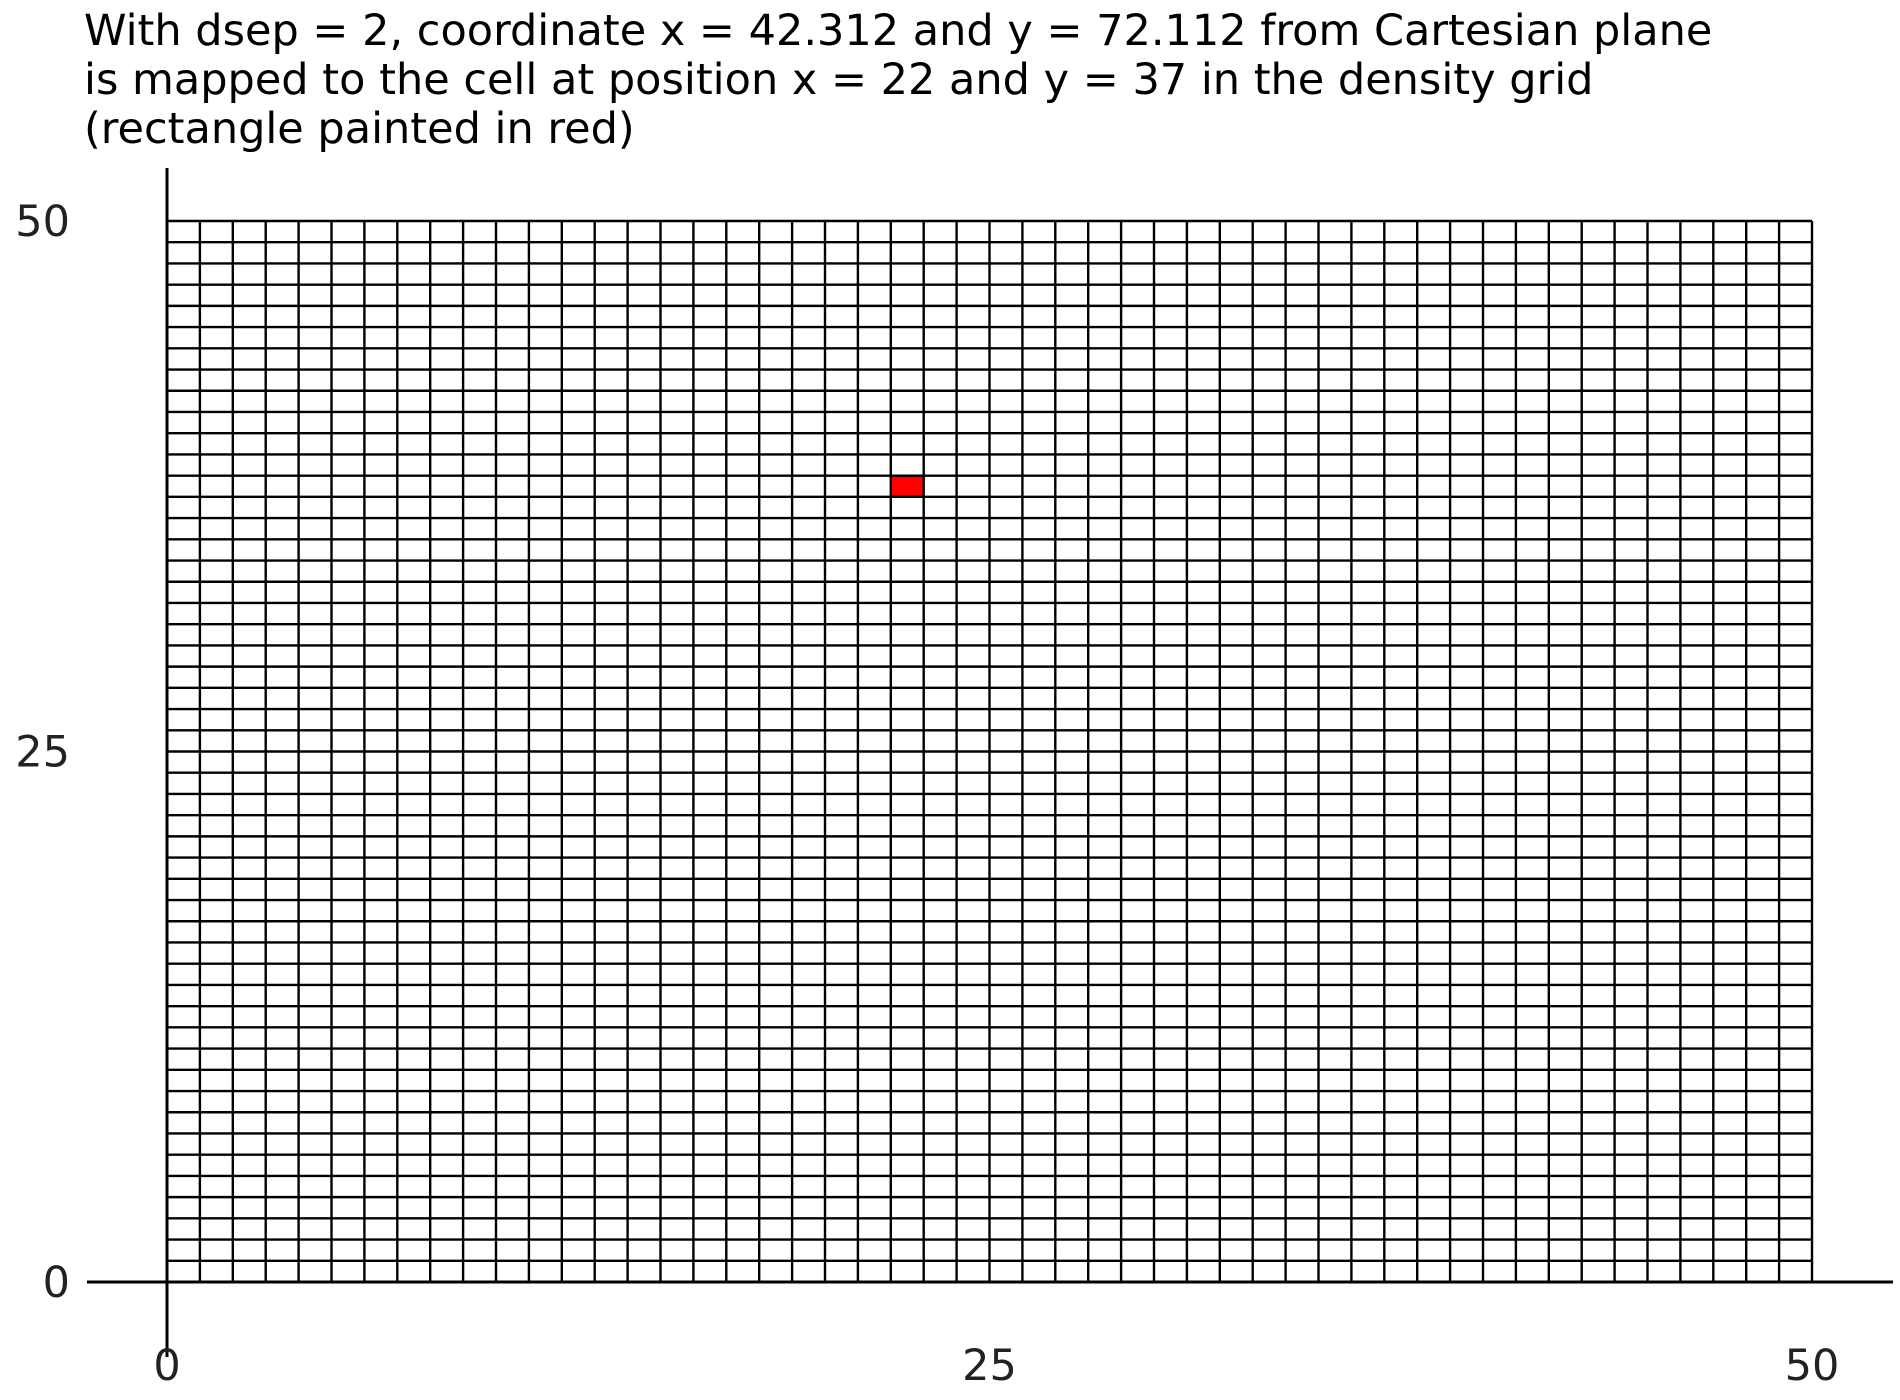  What do you see at coordinates (166, 1366) in the screenshot?
I see `x-tick-label: 0` at bounding box center [166, 1366].